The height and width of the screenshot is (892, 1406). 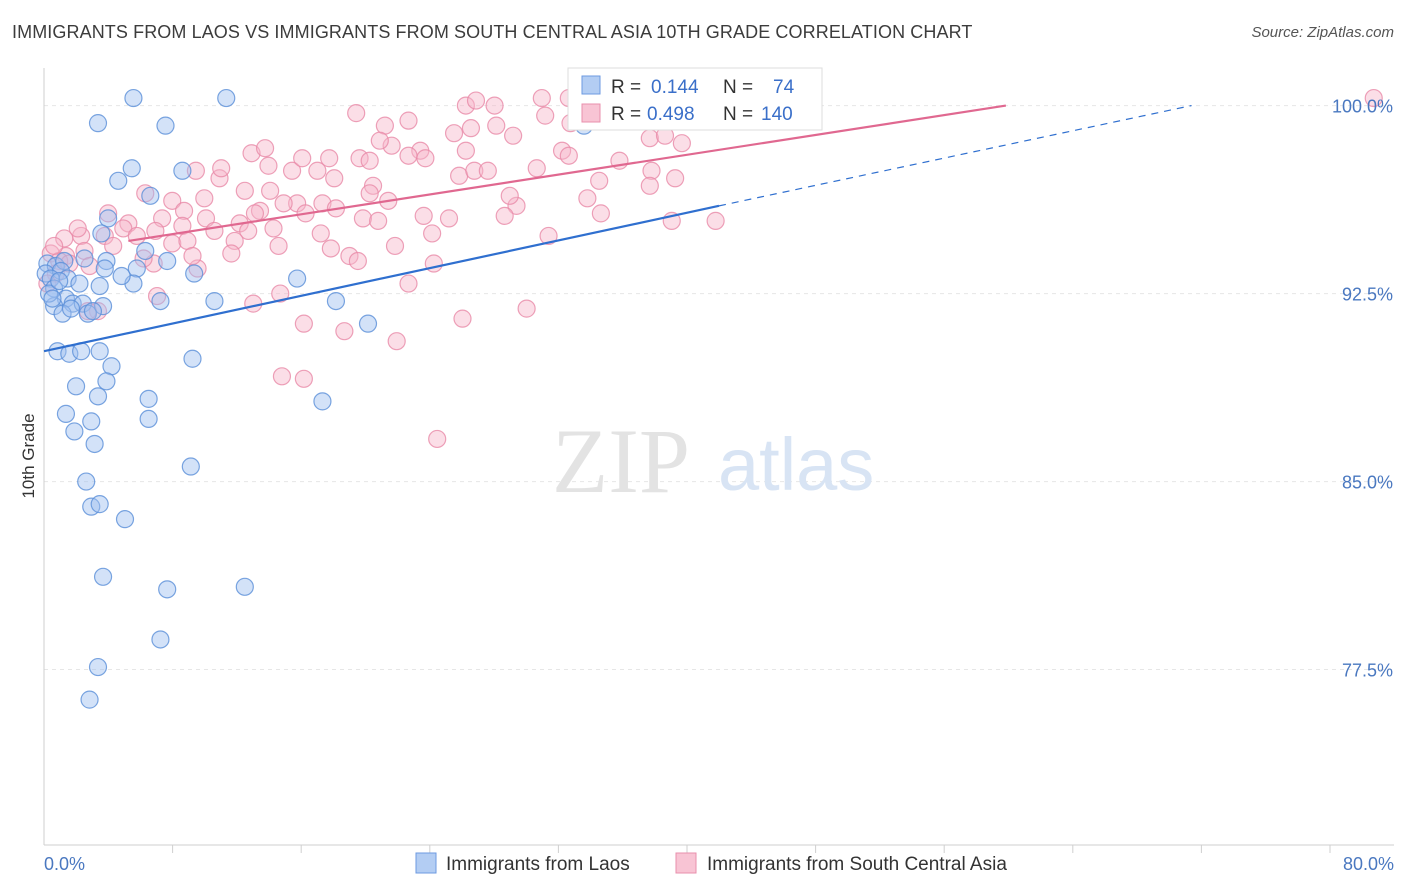 What do you see at coordinates (591, 113) in the screenshot?
I see `legend-swatch-pink` at bounding box center [591, 113].